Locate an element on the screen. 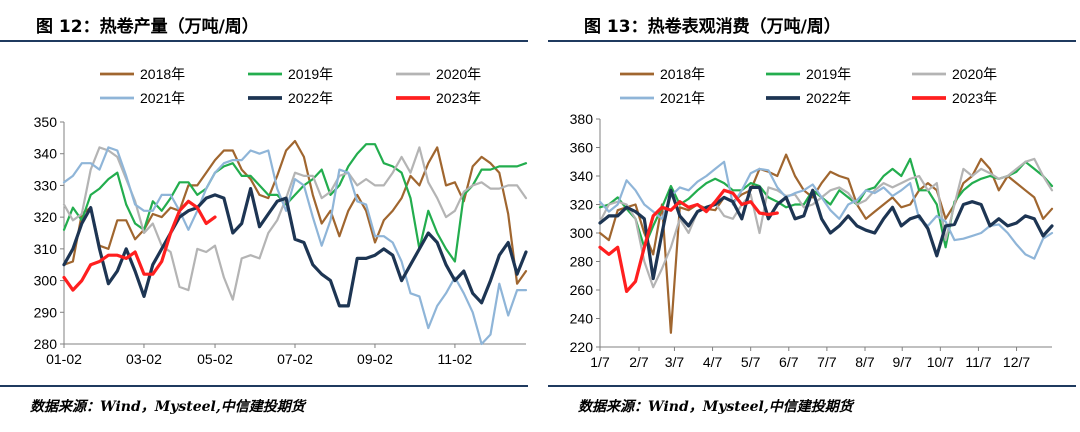 This screenshot has height=432, width=1080. x-tick-label: 2/7 is located at coordinates (639, 362).